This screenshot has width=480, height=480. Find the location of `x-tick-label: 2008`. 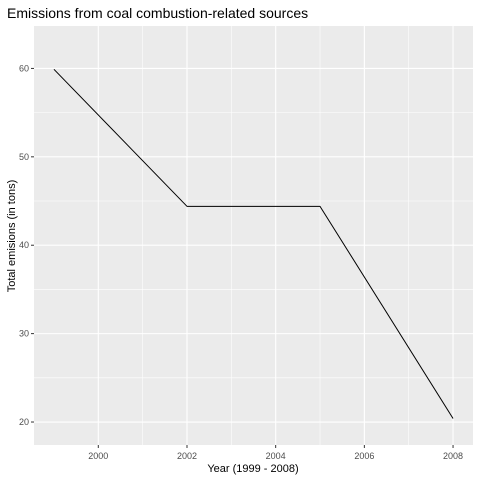

x-tick-label: 2008 is located at coordinates (453, 456).